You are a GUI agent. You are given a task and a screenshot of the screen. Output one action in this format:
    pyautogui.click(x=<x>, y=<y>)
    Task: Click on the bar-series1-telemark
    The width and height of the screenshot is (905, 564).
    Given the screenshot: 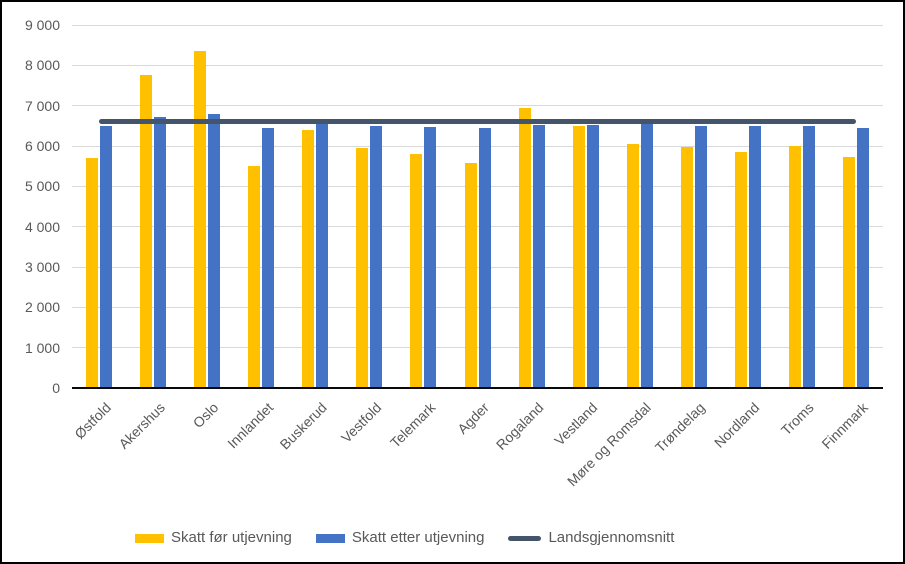 What is the action you would take?
    pyautogui.click(x=430, y=257)
    